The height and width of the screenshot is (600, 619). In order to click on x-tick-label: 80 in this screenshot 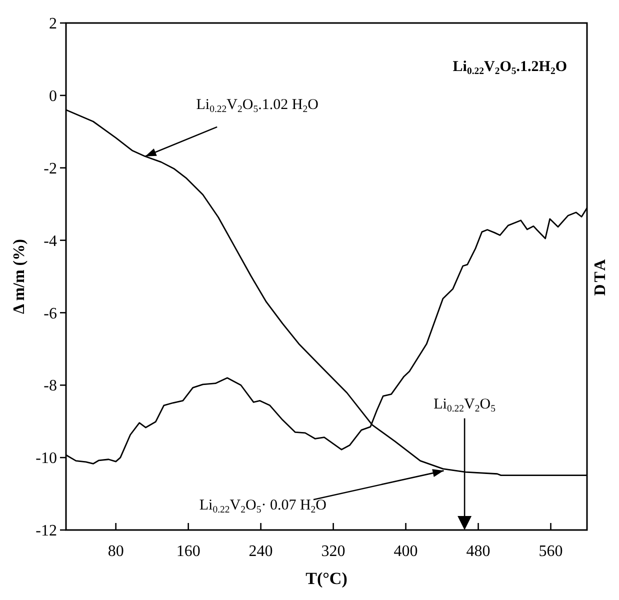, I will do `click(116, 551)`.